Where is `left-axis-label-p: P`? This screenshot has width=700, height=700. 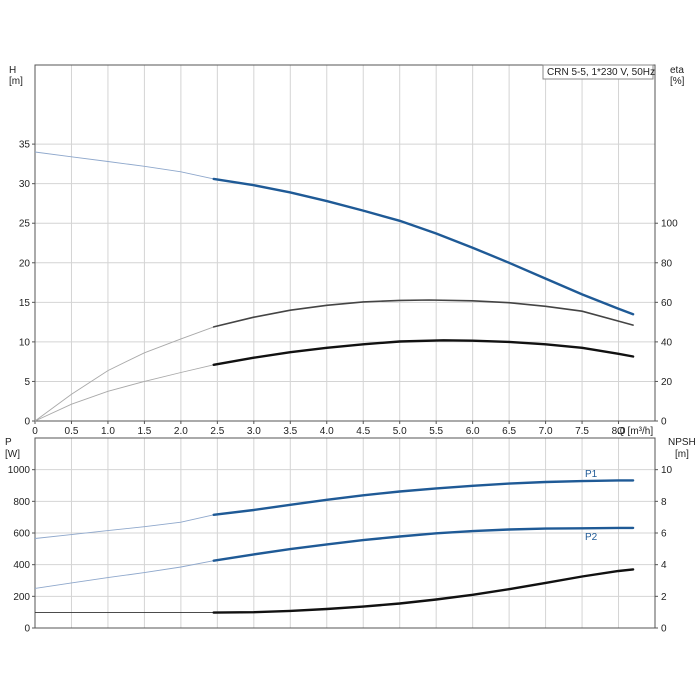
left-axis-label-p: P is located at coordinates (8, 442).